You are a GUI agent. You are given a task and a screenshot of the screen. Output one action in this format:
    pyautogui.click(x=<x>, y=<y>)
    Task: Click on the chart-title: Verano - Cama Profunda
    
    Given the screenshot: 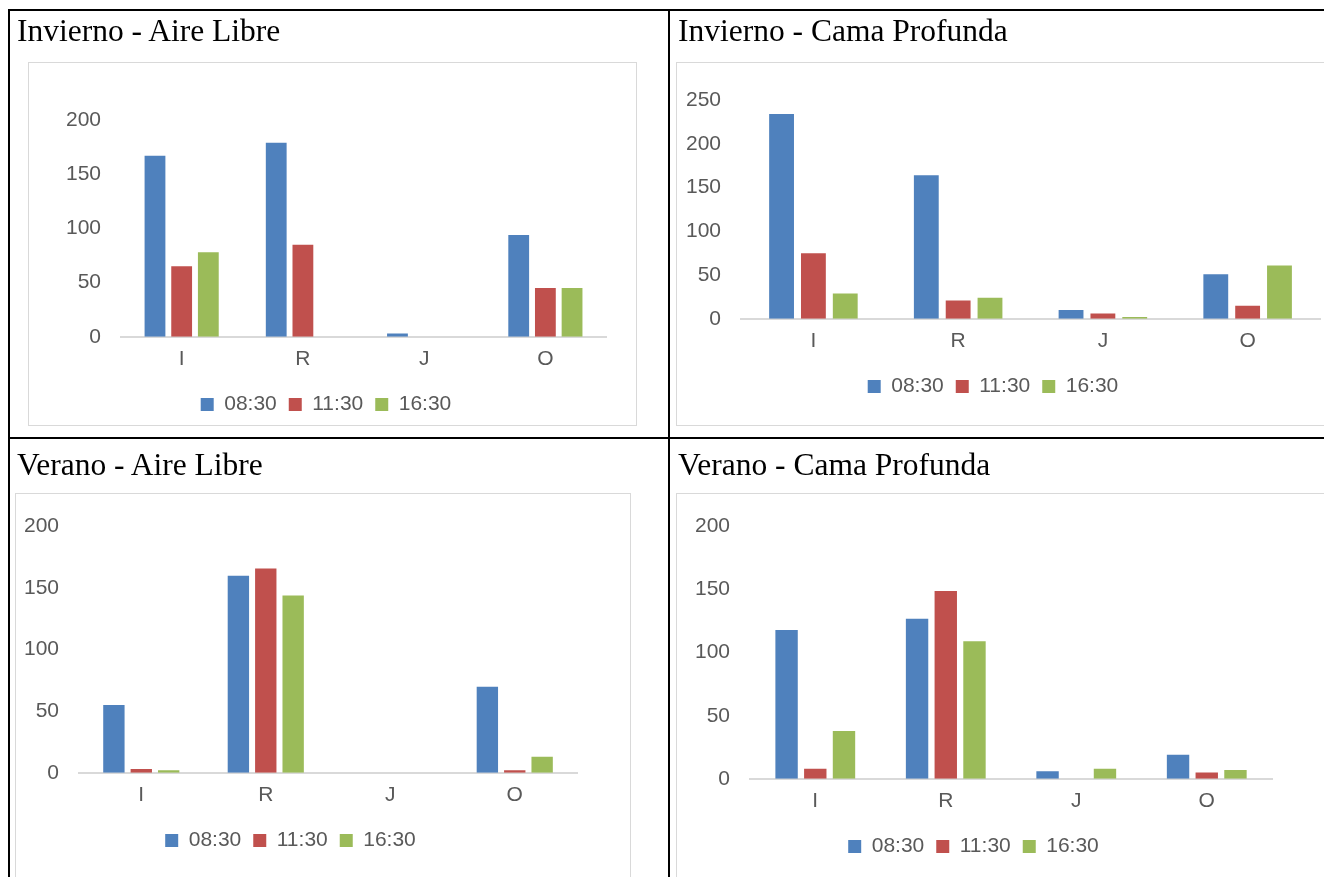 What is the action you would take?
    pyautogui.click(x=834, y=465)
    